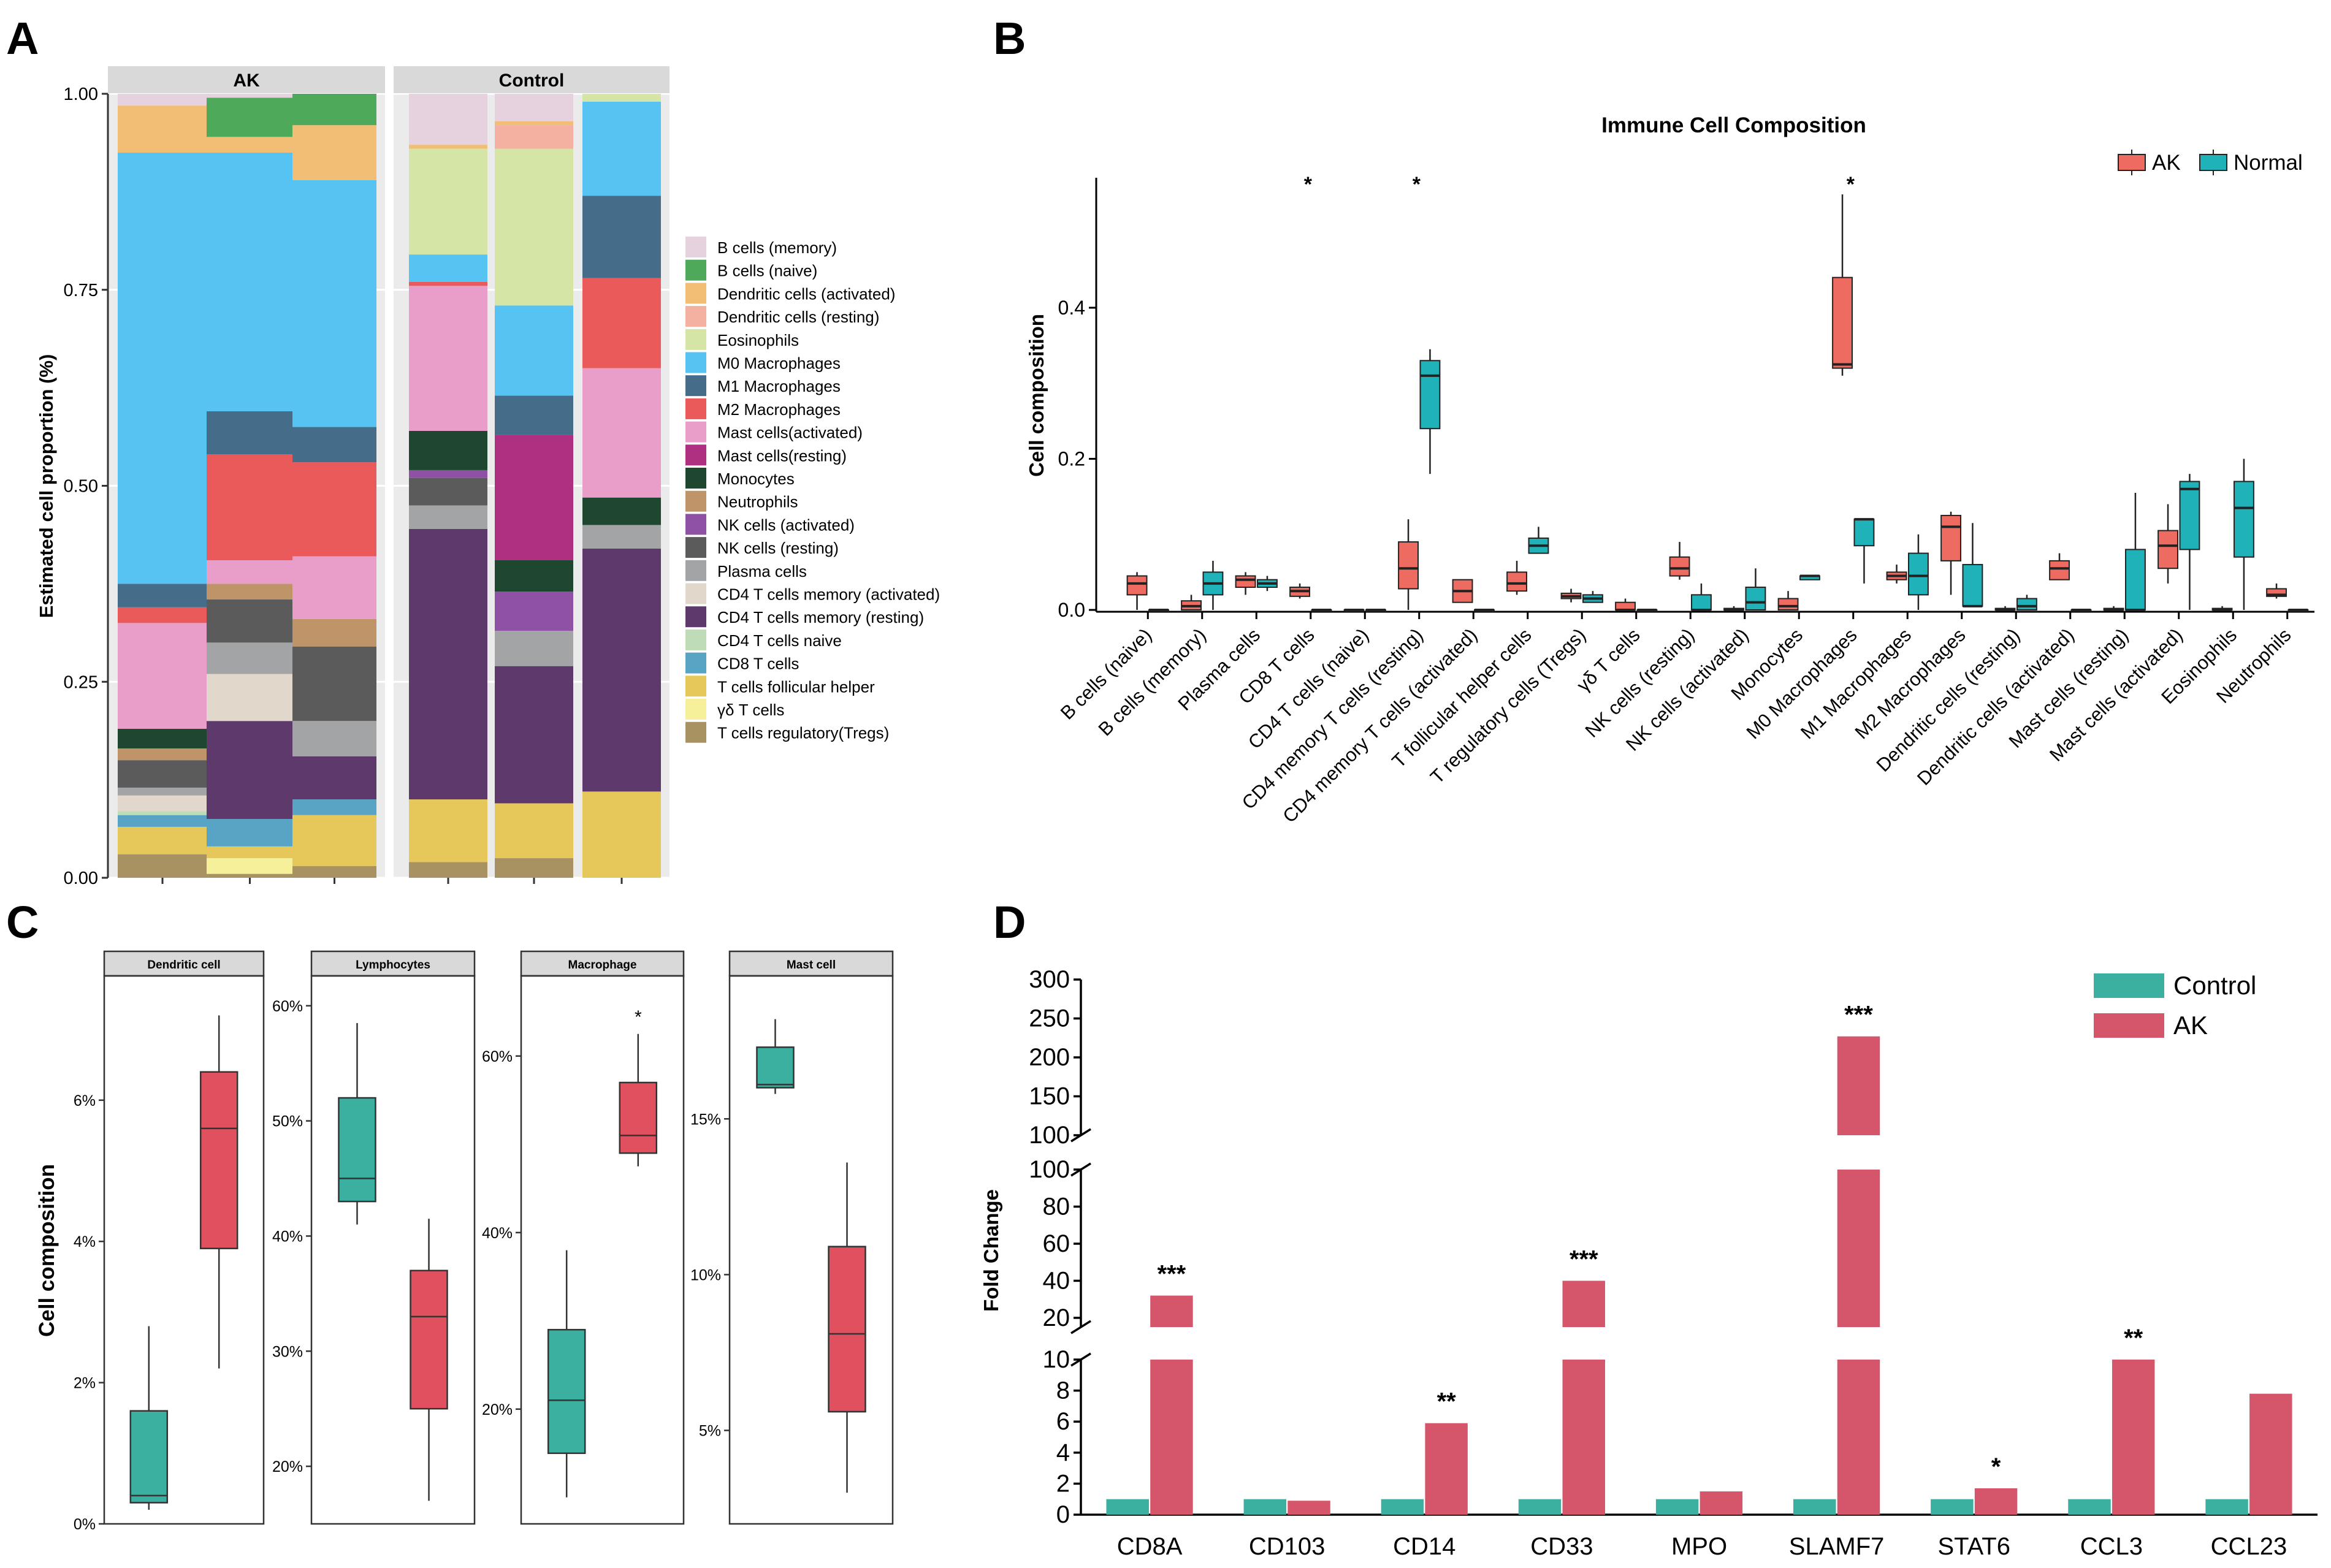 Image resolution: width=2331 pixels, height=1568 pixels. I want to click on y-tick-label: 0.50, so click(81, 487).